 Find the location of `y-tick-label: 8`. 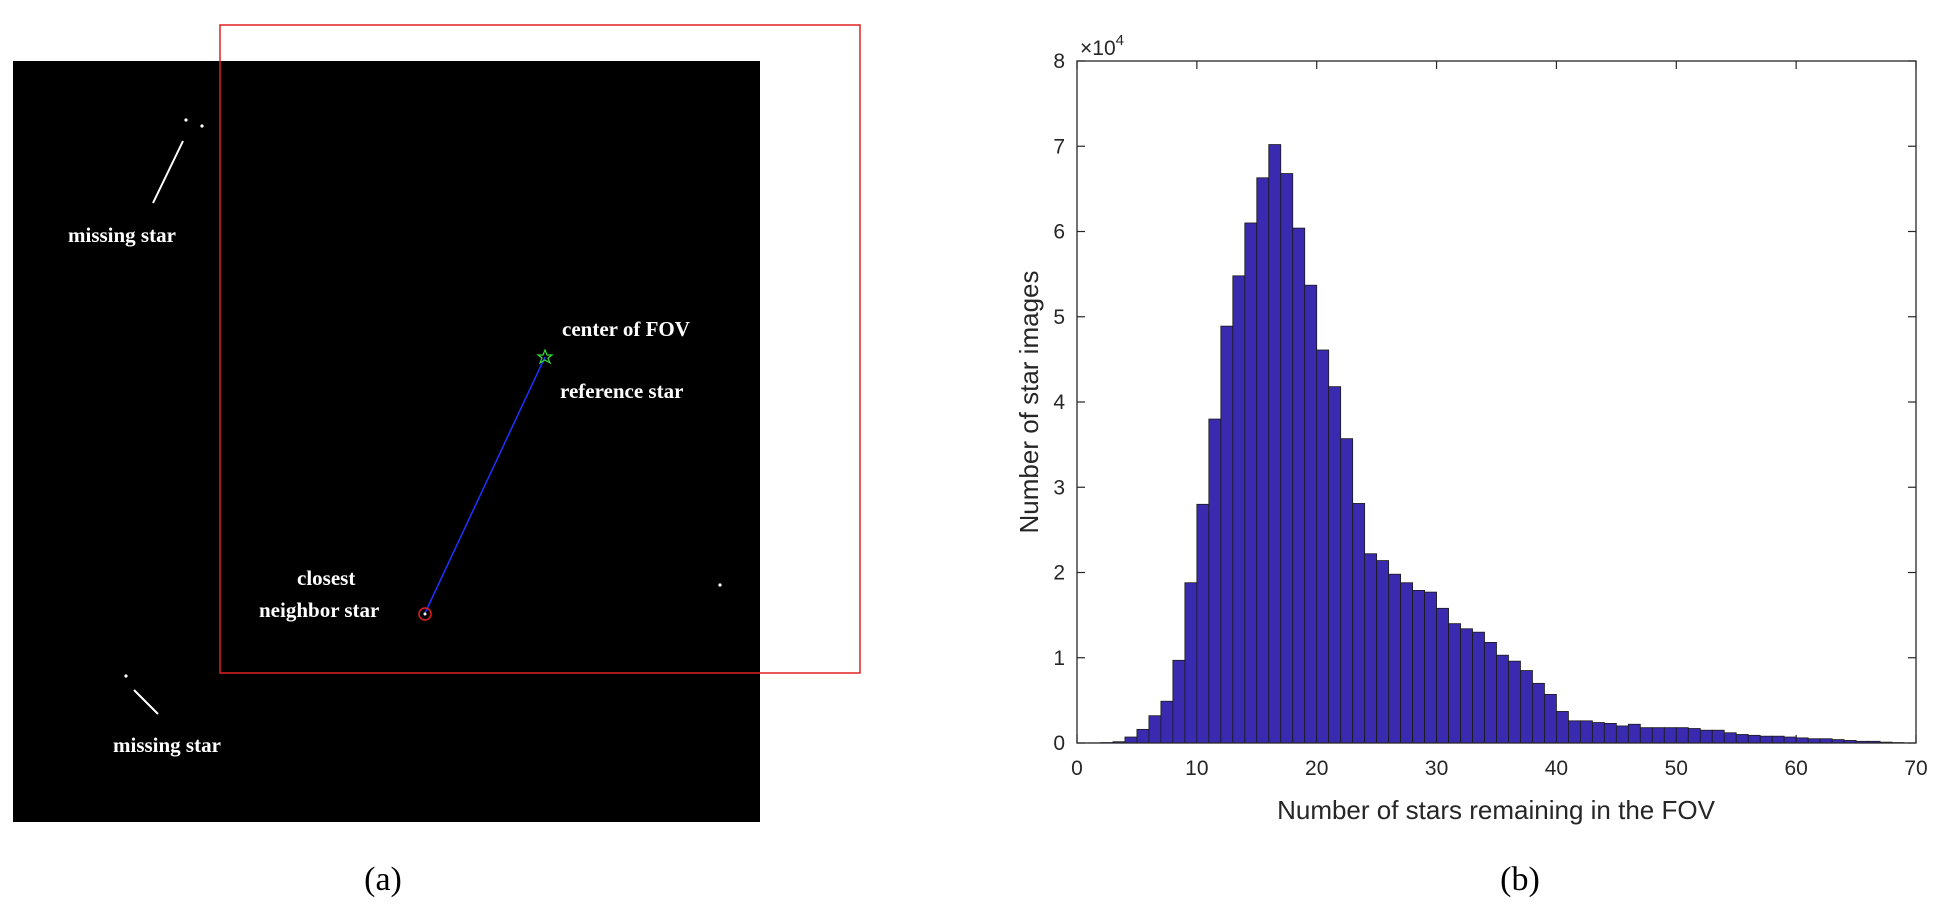

y-tick-label: 8 is located at coordinates (1059, 61).